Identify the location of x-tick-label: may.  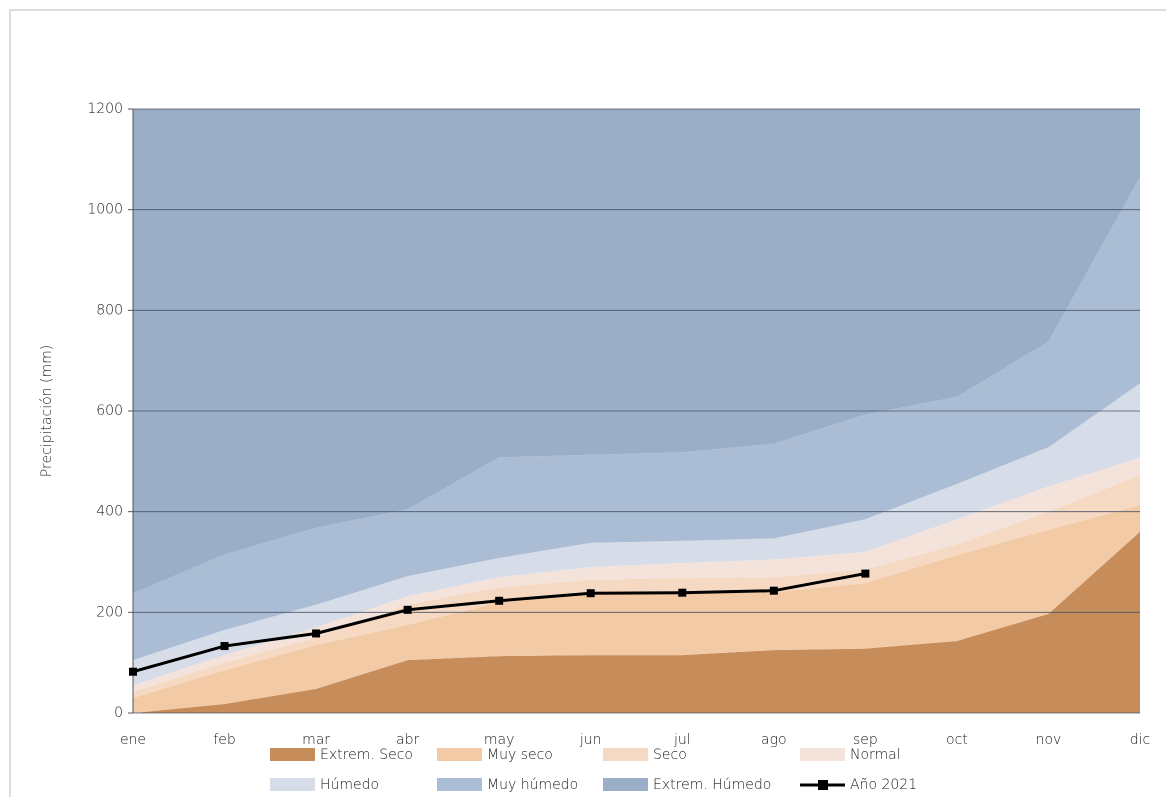
(499, 740).